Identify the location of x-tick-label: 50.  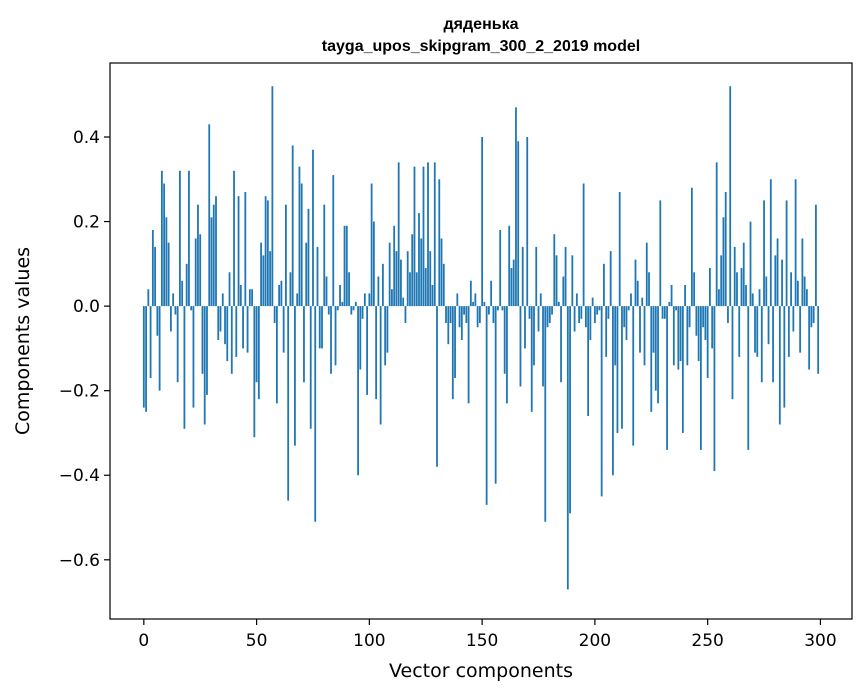
(257, 641).